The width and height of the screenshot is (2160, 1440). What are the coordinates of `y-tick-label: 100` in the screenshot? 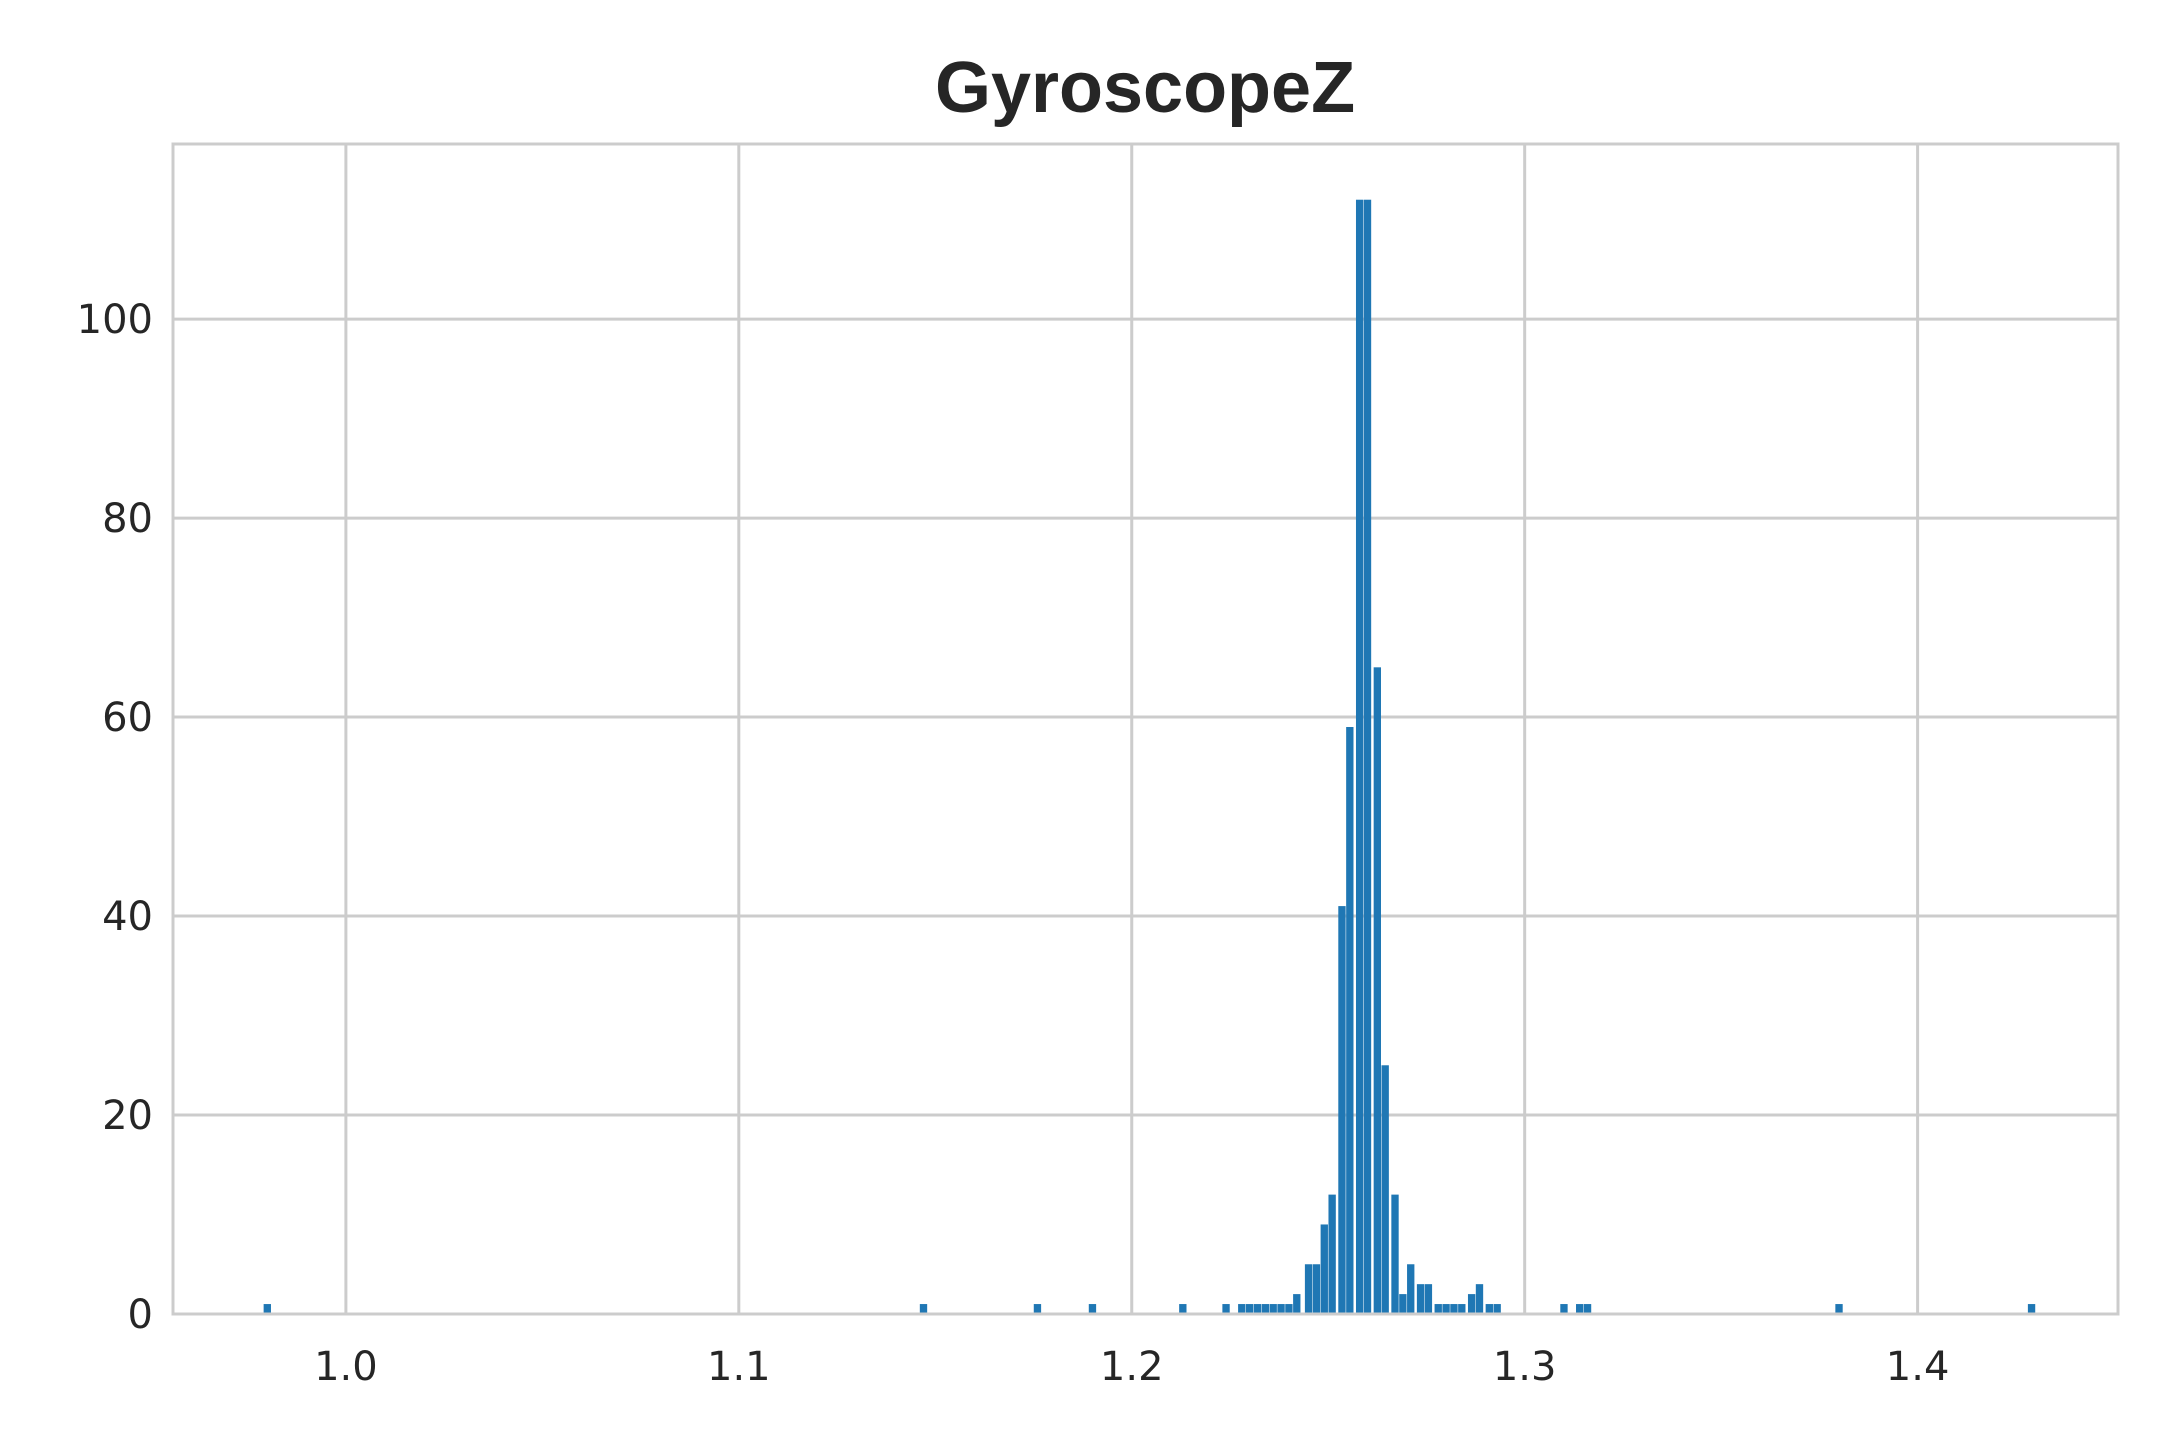 It's located at (115, 320).